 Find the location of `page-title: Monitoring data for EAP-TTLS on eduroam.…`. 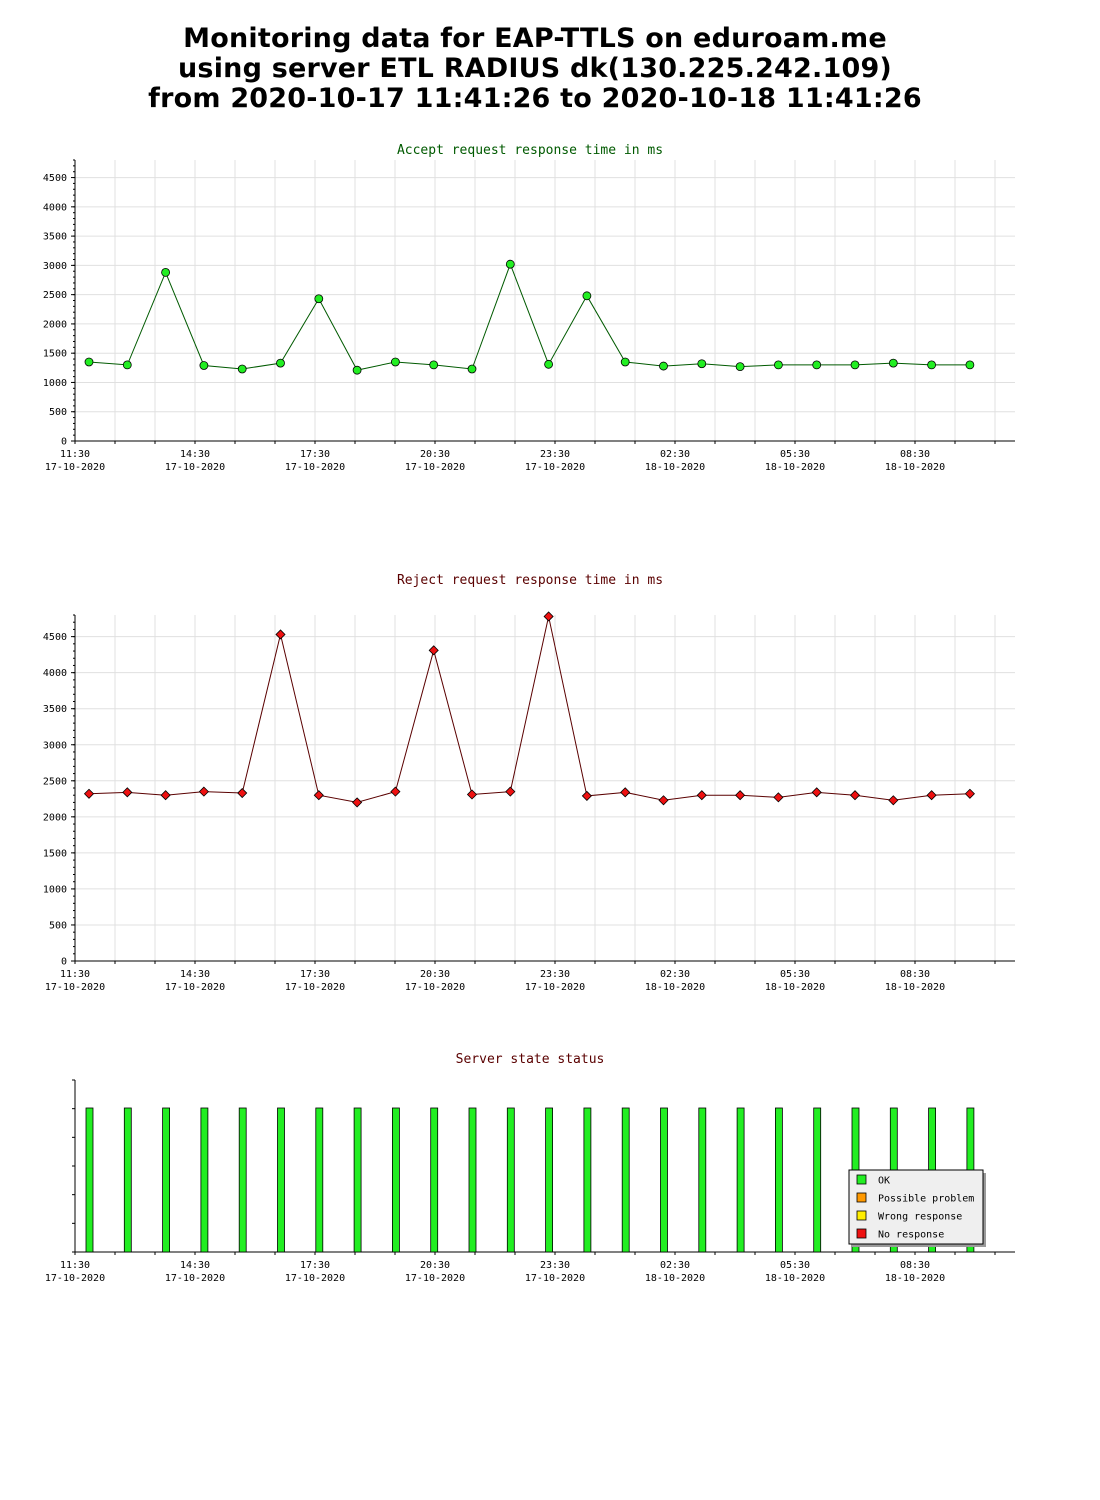

page-title: Monitoring data for EAP-TTLS on eduroam.… is located at coordinates (535, 69).